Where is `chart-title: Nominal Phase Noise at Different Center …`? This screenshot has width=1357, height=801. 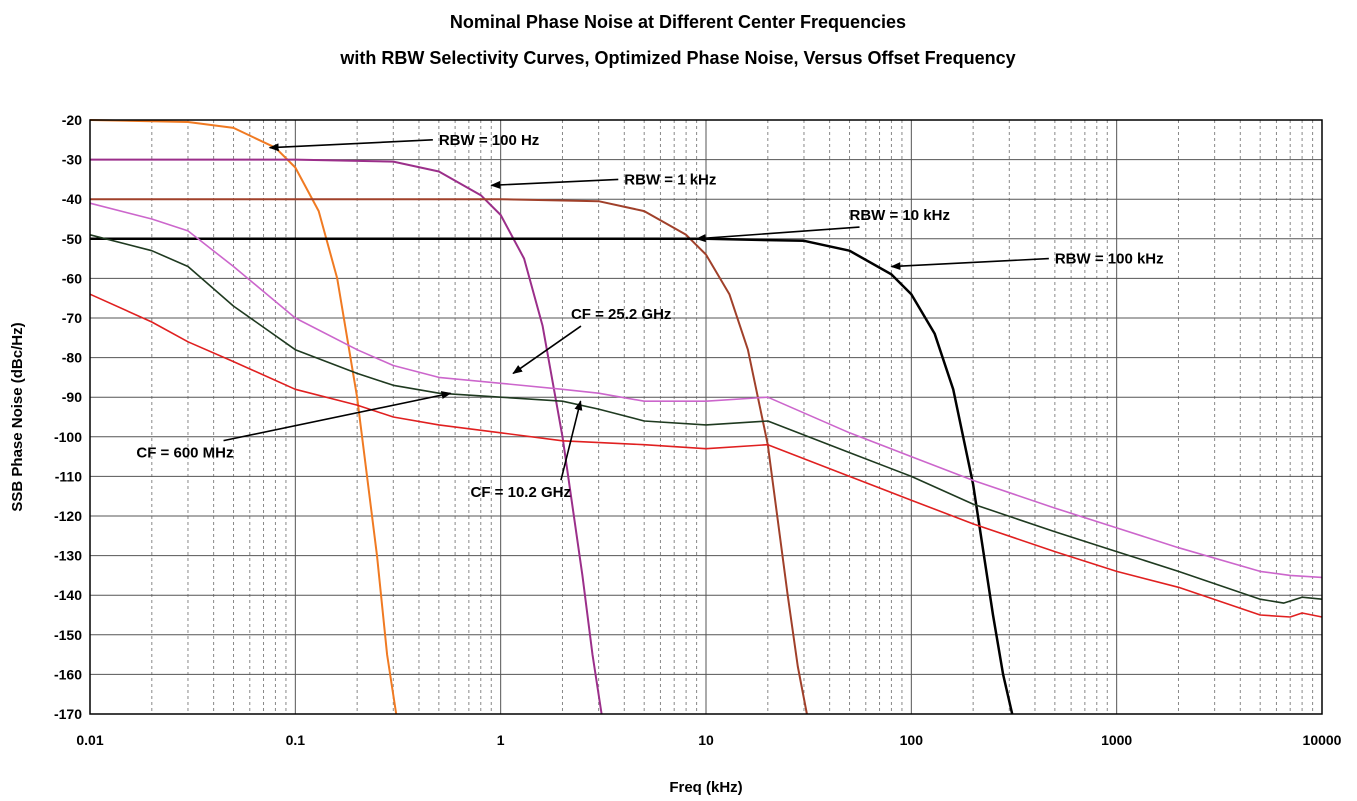 chart-title: Nominal Phase Noise at Different Center … is located at coordinates (678, 22).